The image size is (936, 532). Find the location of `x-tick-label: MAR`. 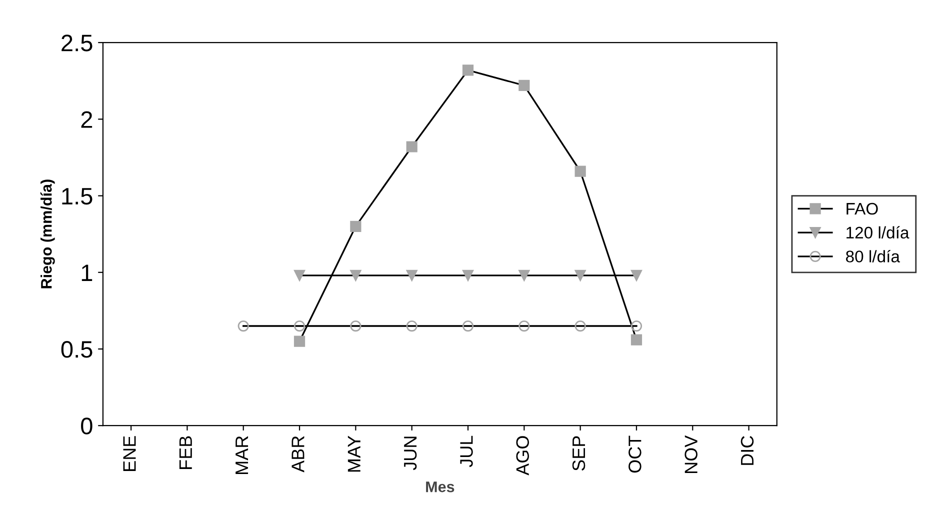

x-tick-label: MAR is located at coordinates (242, 455).